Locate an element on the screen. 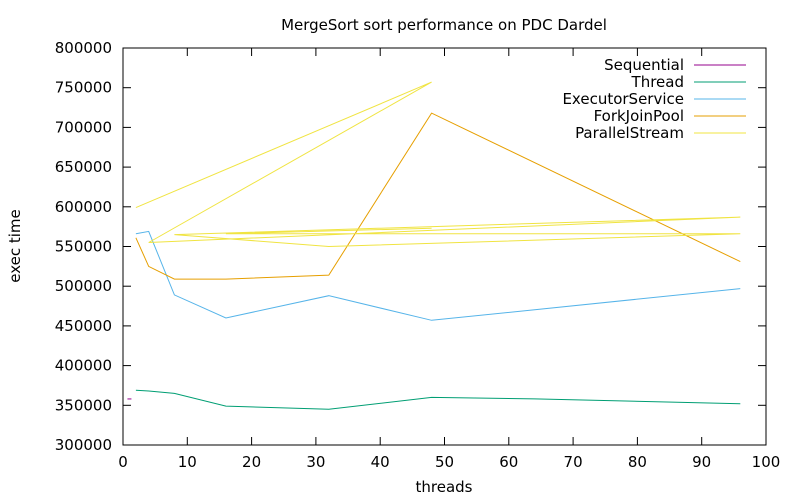 The width and height of the screenshot is (800, 500). legend-label: ExecutorService is located at coordinates (623, 99).